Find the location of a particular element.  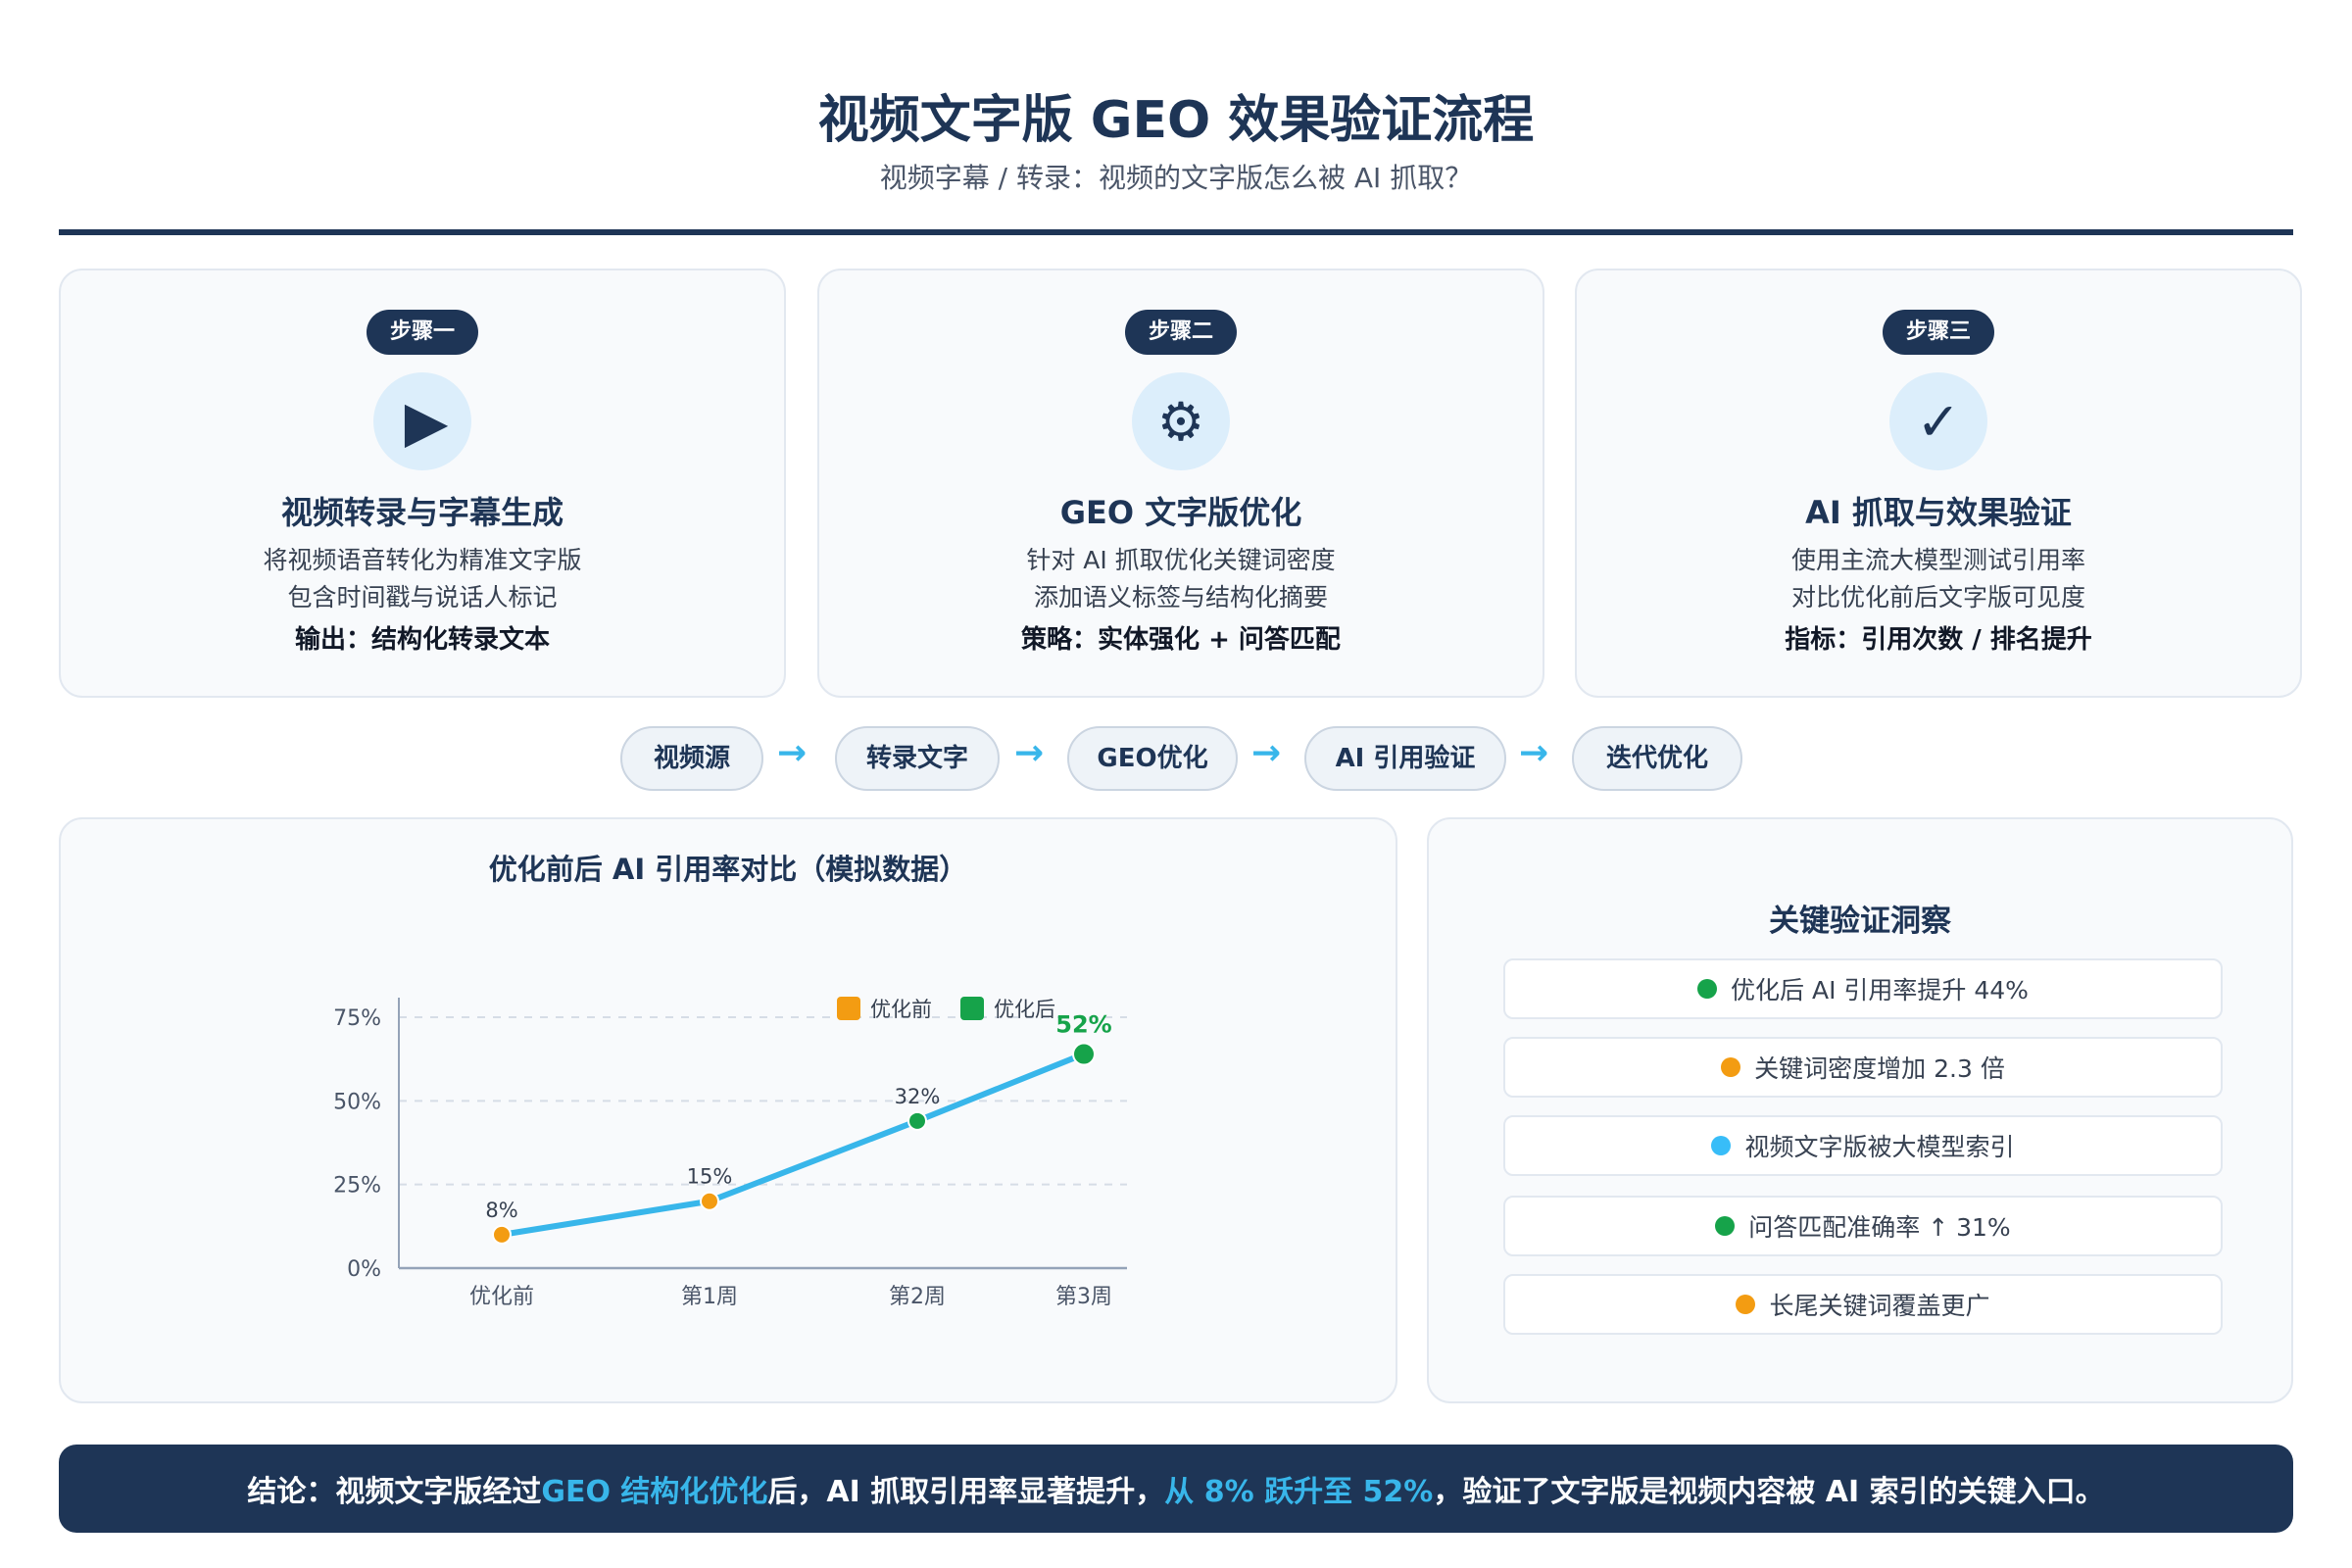

conclusion-text: 后，AI 抓取引用率显著提升， is located at coordinates (966, 1492).